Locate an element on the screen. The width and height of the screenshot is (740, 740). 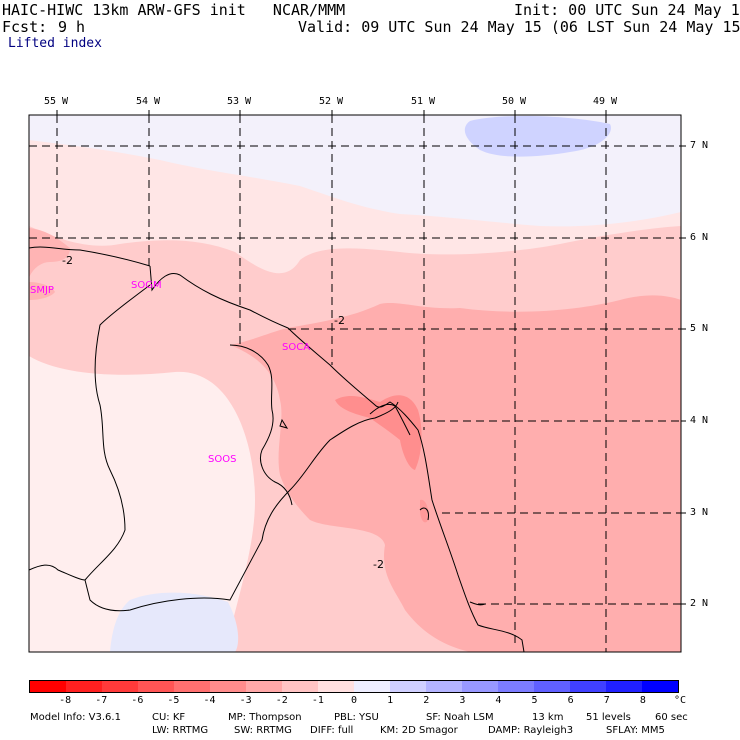
lat-label: 3 N is located at coordinates (699, 512).